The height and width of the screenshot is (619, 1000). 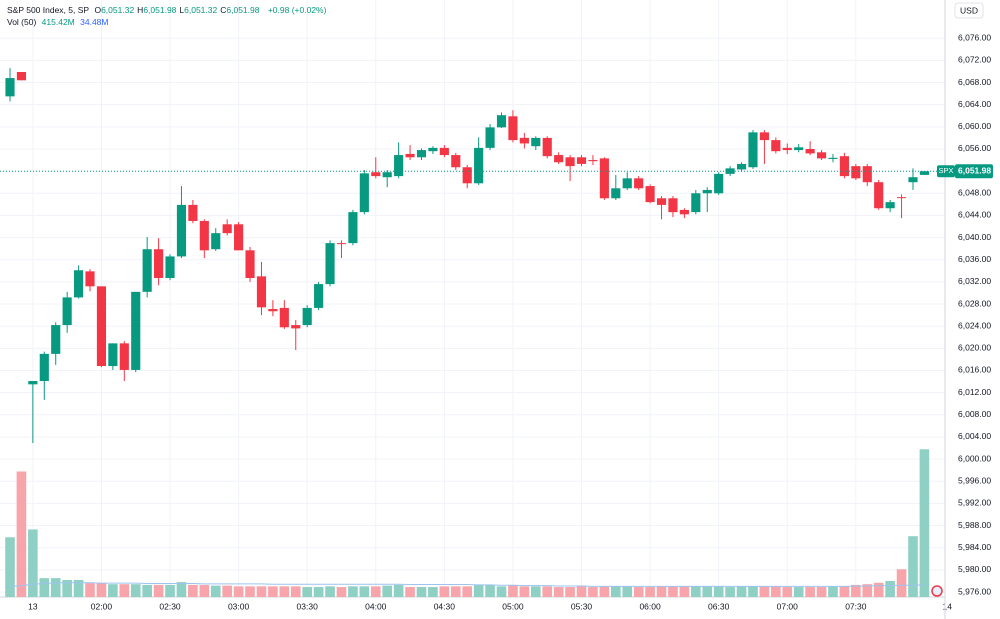 What do you see at coordinates (974, 148) in the screenshot?
I see `y-tick-label: 6,056.00` at bounding box center [974, 148].